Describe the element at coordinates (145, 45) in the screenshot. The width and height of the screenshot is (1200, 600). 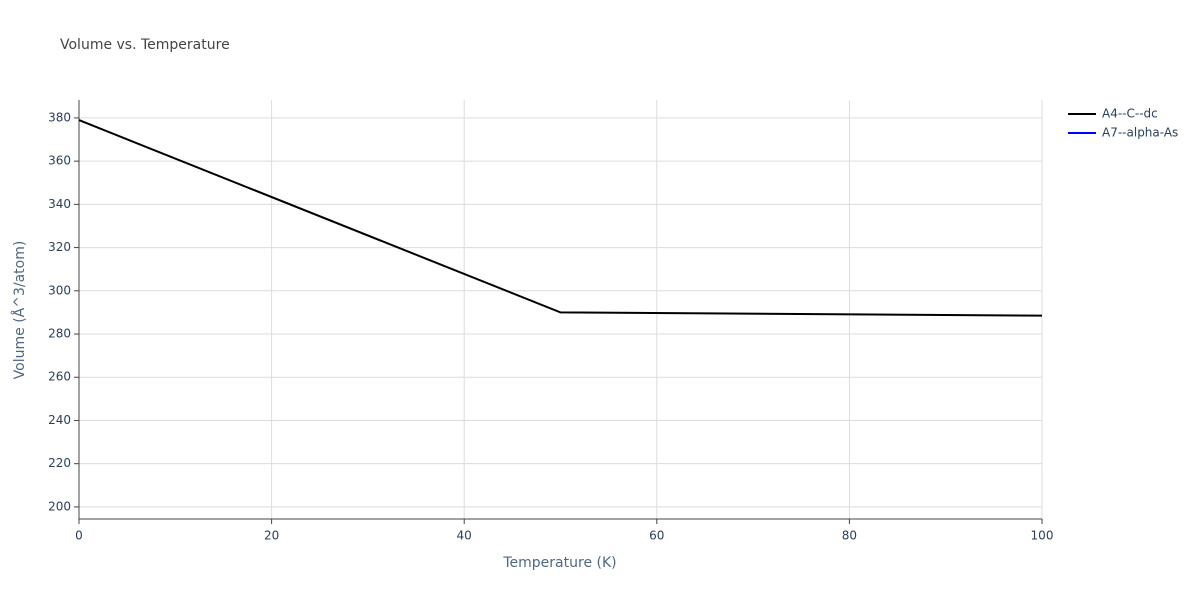
I see `chart-title: Volume vs. Temperature` at that location.